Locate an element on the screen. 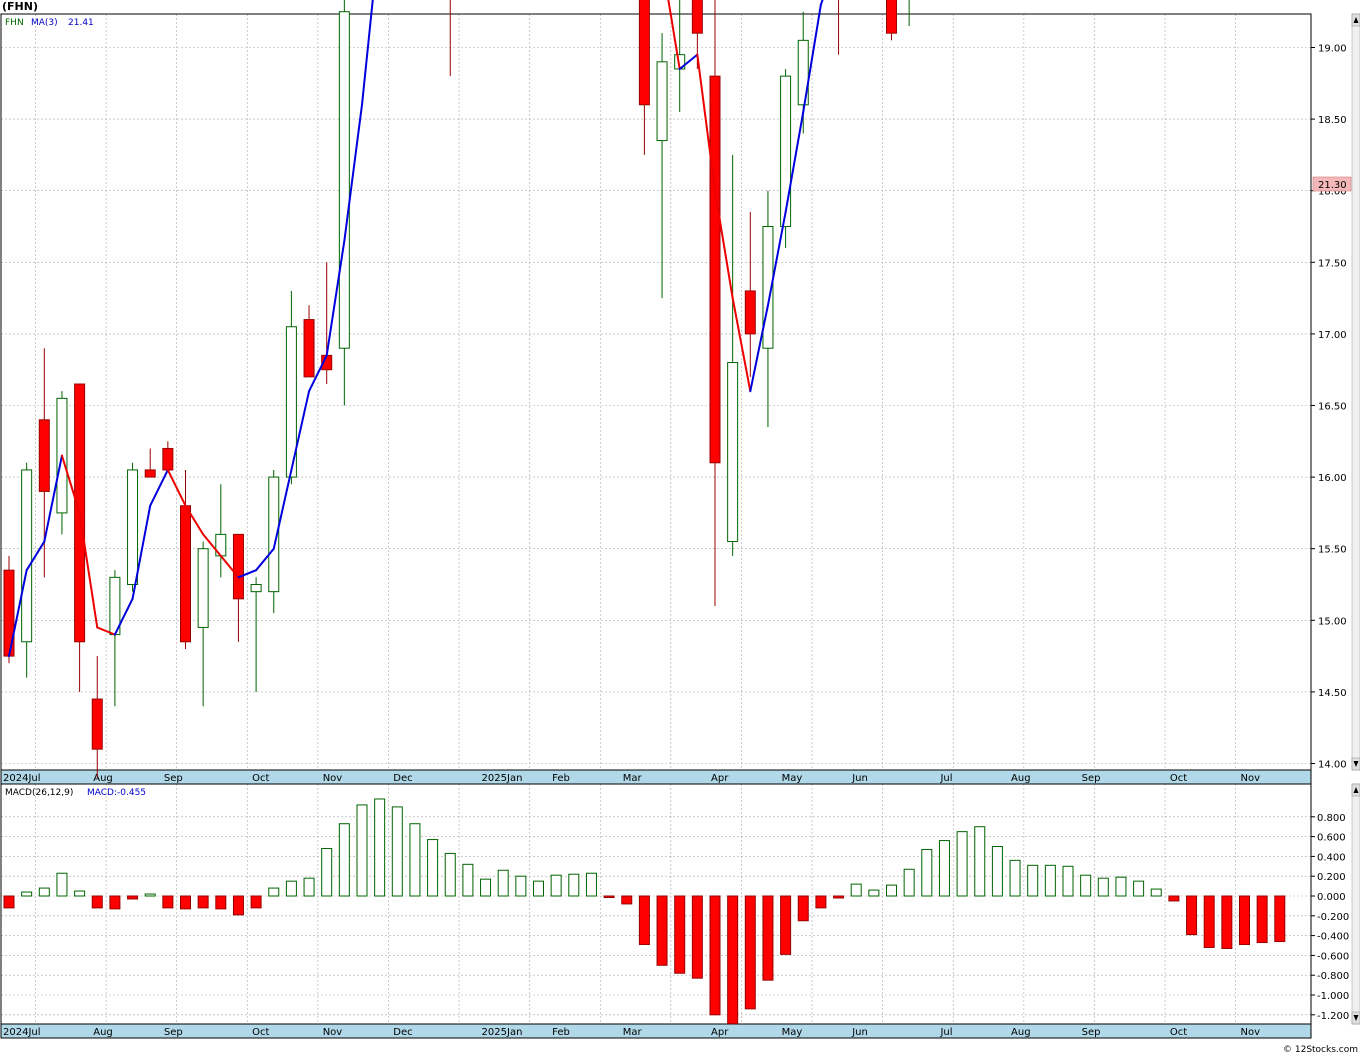 This screenshot has width=1360, height=1060. legend-ma-value: 21.41 is located at coordinates (81, 23).